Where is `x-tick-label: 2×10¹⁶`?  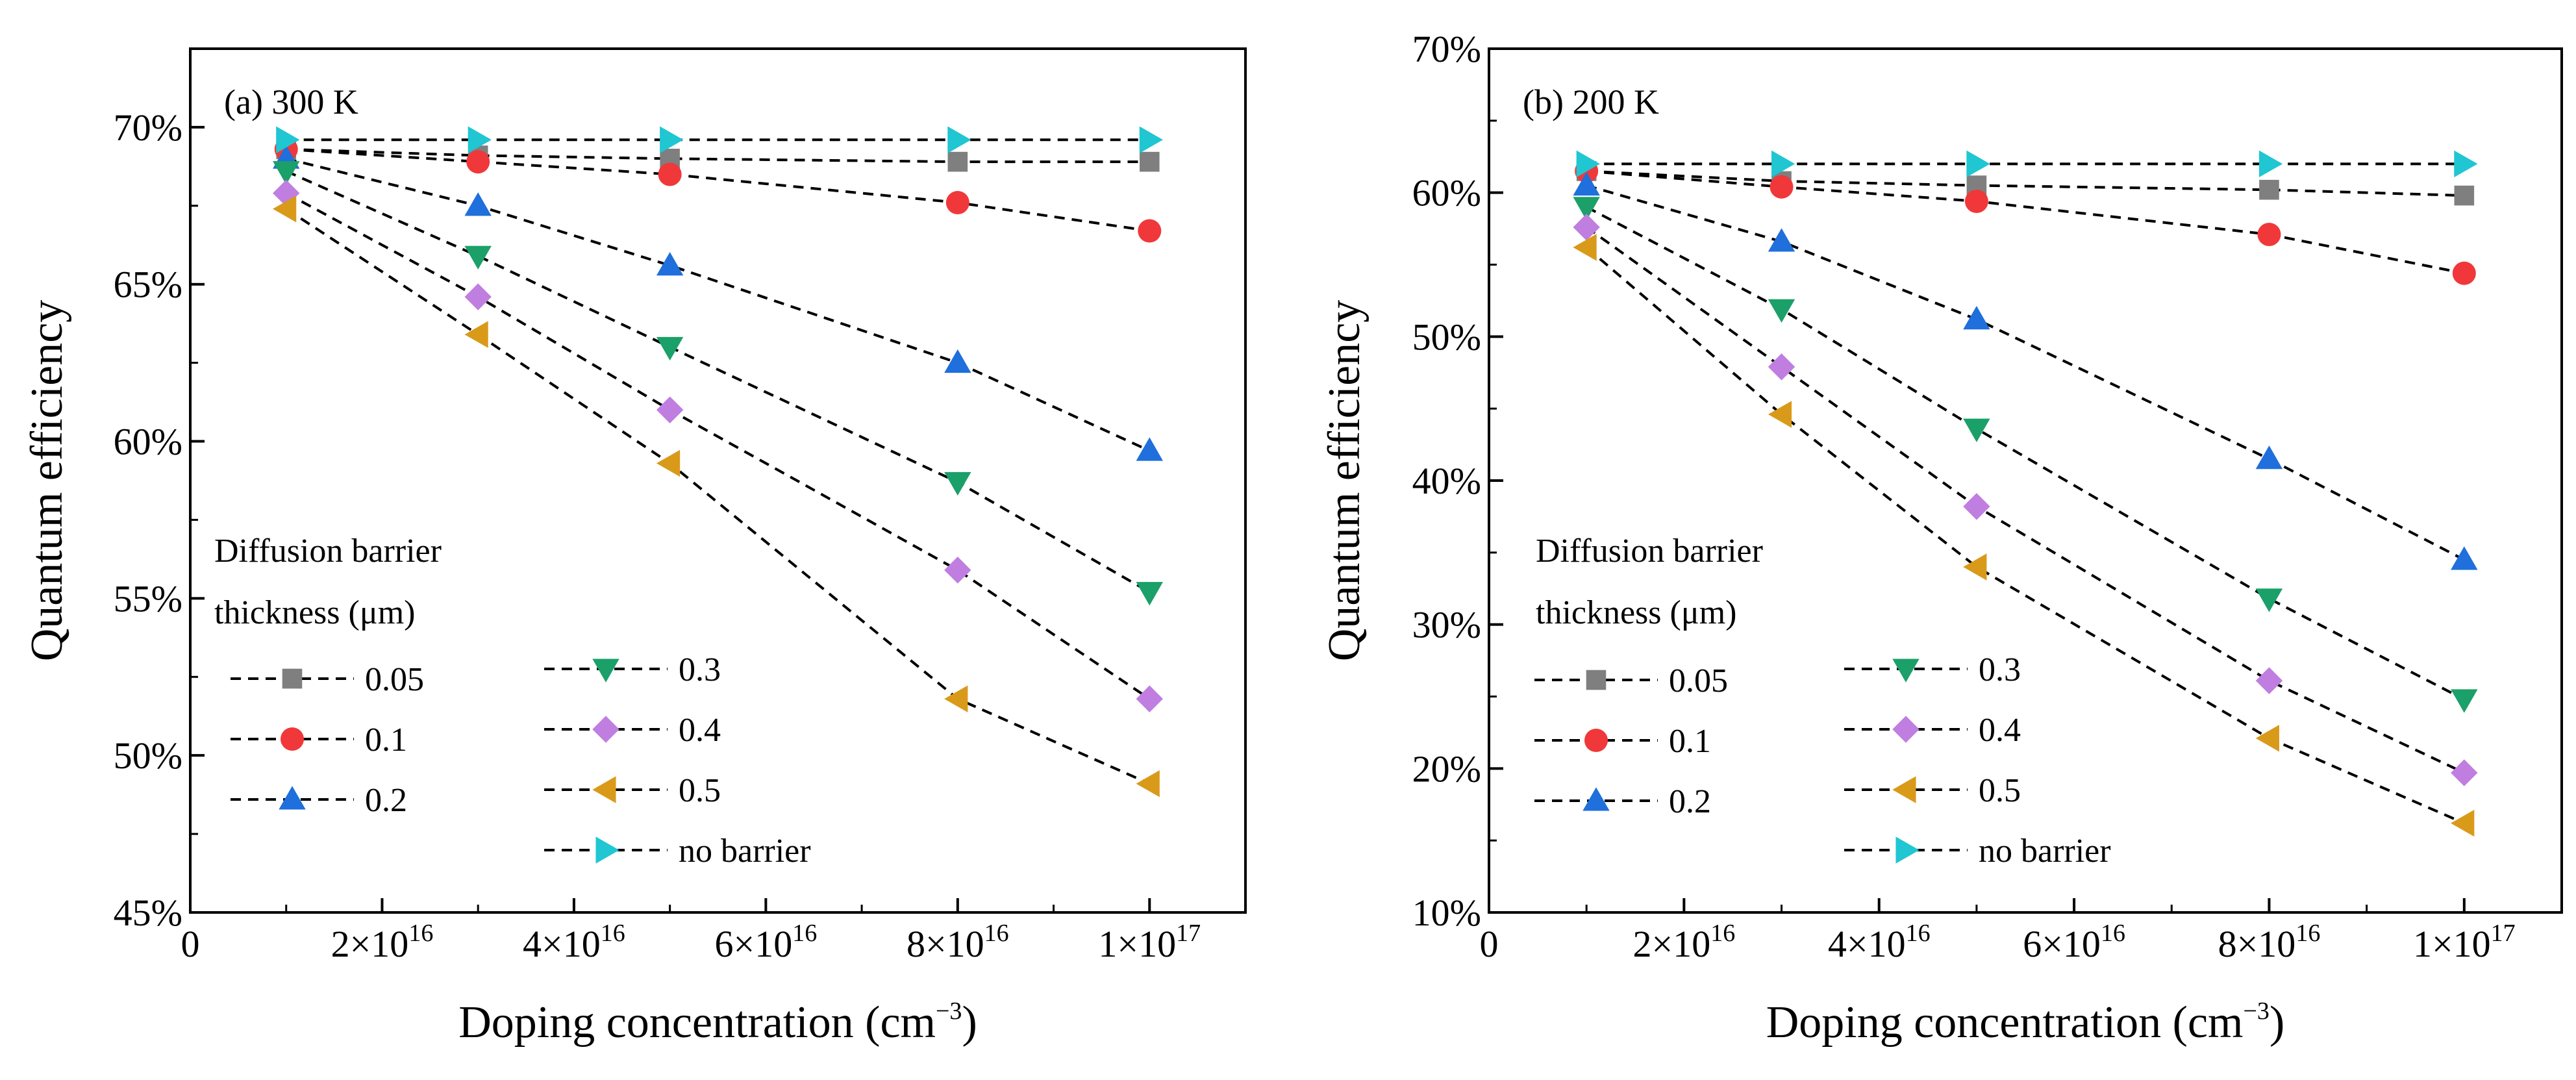 x-tick-label: 2×10¹⁶ is located at coordinates (1684, 942).